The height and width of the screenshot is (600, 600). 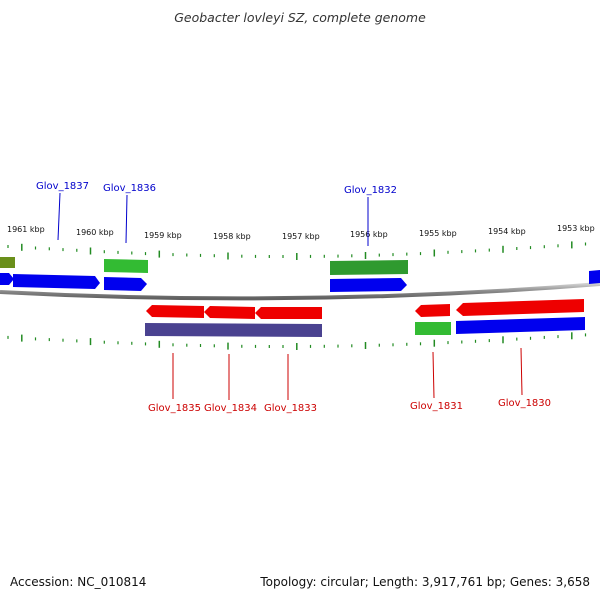 What do you see at coordinates (300, 291) in the screenshot?
I see `genome-backbone` at bounding box center [300, 291].